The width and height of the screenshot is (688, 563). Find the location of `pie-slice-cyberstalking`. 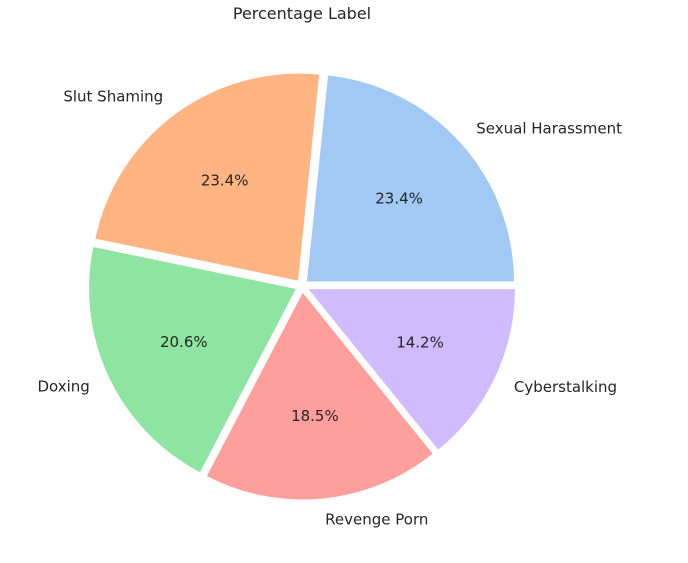

pie-slice-cyberstalking is located at coordinates (411, 370).